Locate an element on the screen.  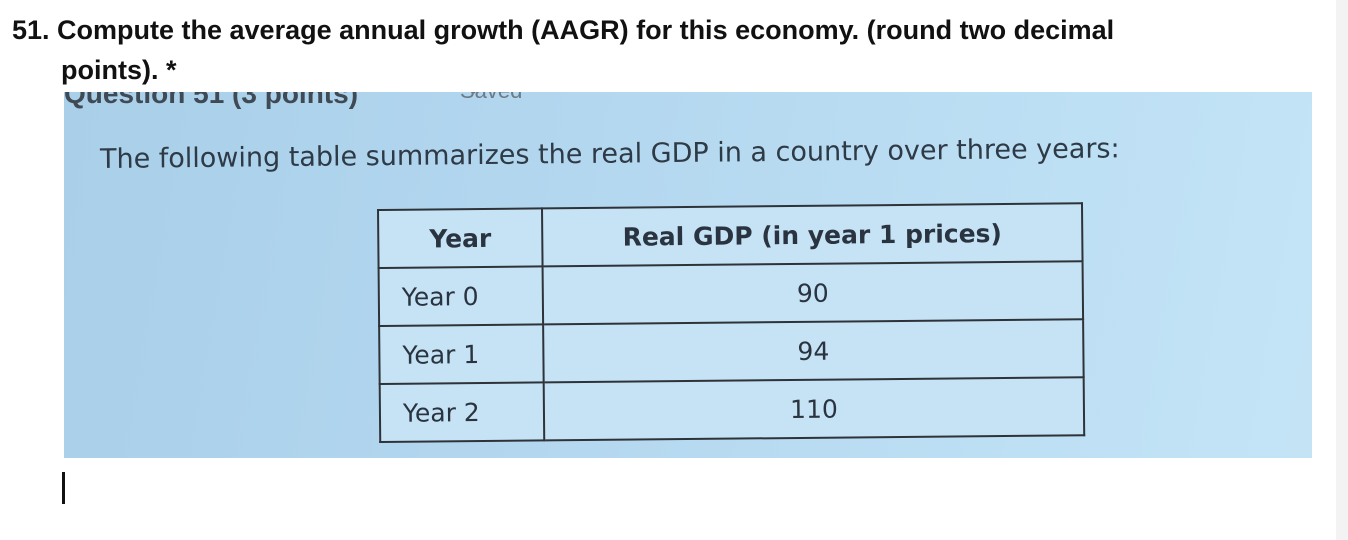
checkmark-icon: ✓ is located at coordinates (476, 96).